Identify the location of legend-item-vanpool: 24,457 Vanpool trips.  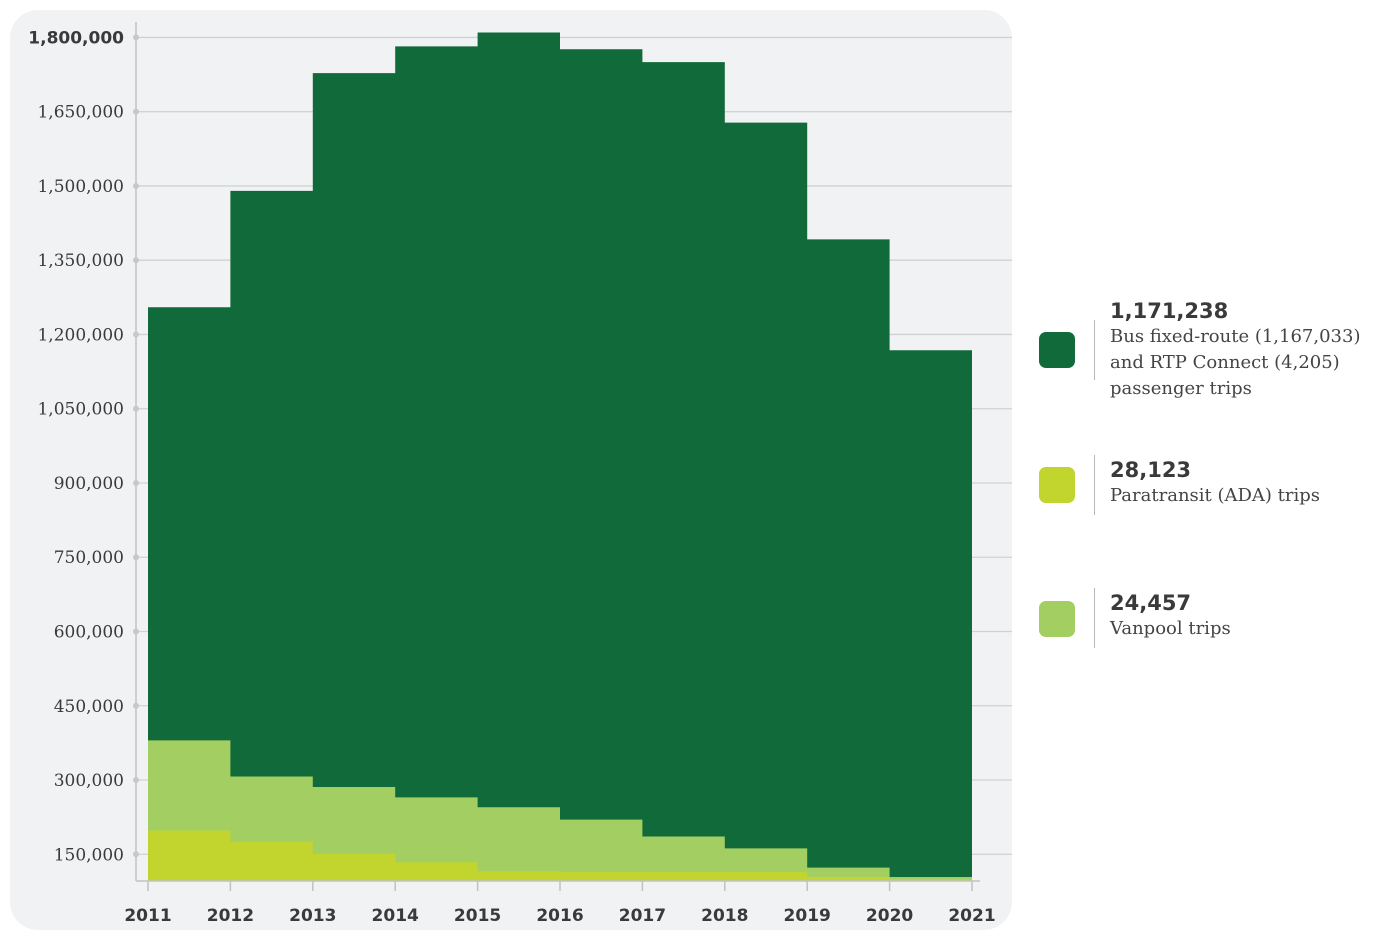
(1215, 619).